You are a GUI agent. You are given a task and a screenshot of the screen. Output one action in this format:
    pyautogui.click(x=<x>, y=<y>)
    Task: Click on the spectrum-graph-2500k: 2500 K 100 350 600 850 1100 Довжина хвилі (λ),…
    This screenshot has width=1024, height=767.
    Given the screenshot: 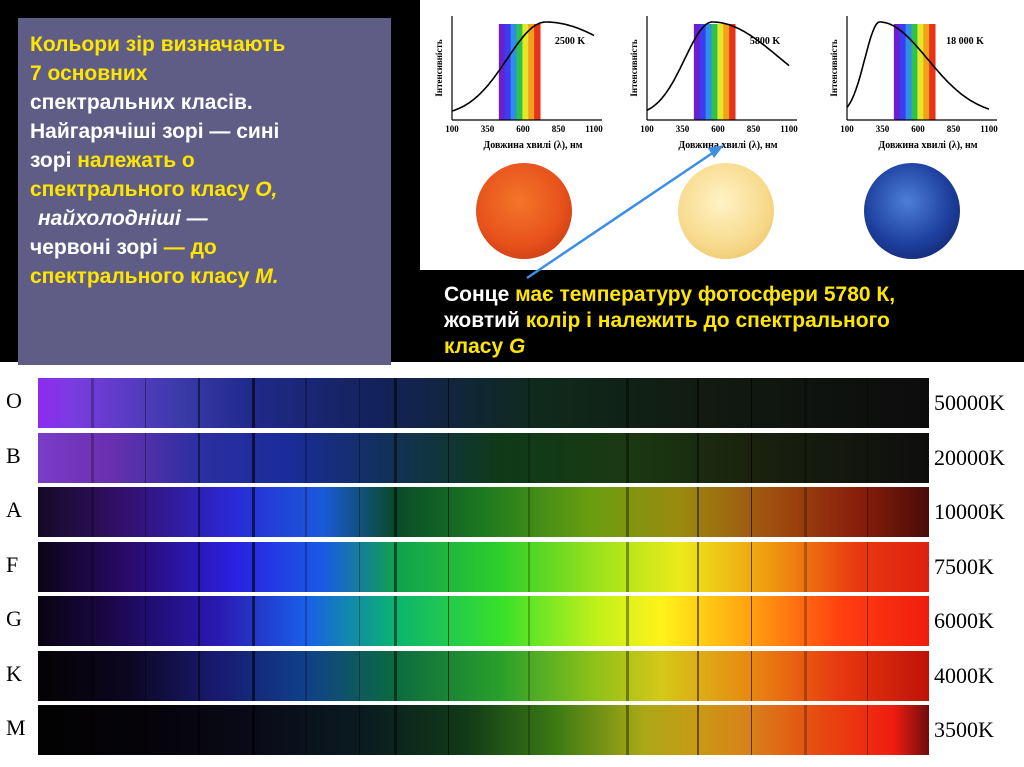 What is the action you would take?
    pyautogui.click(x=520, y=83)
    